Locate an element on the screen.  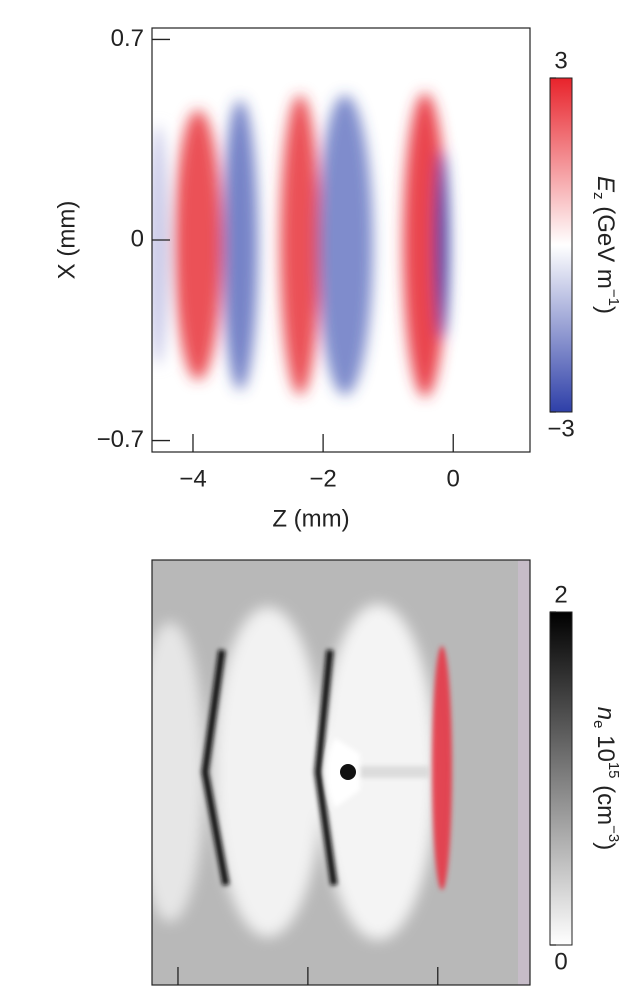
colorbar-label: ne 1015 (cm−3) is located at coordinates (606, 779).